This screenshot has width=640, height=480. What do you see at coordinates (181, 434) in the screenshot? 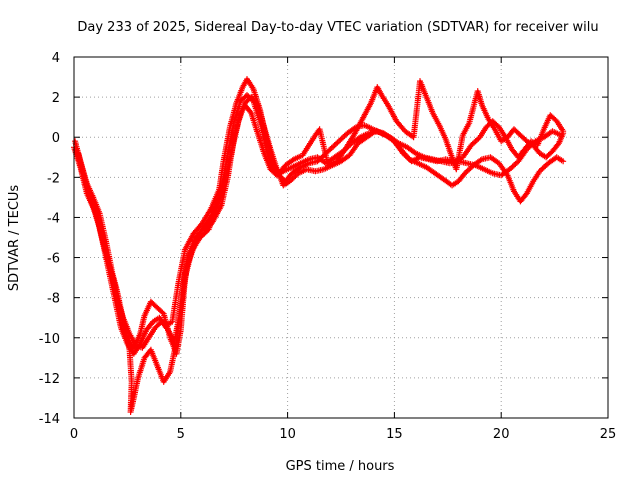
I see `x-tick-label: 5` at bounding box center [181, 434].